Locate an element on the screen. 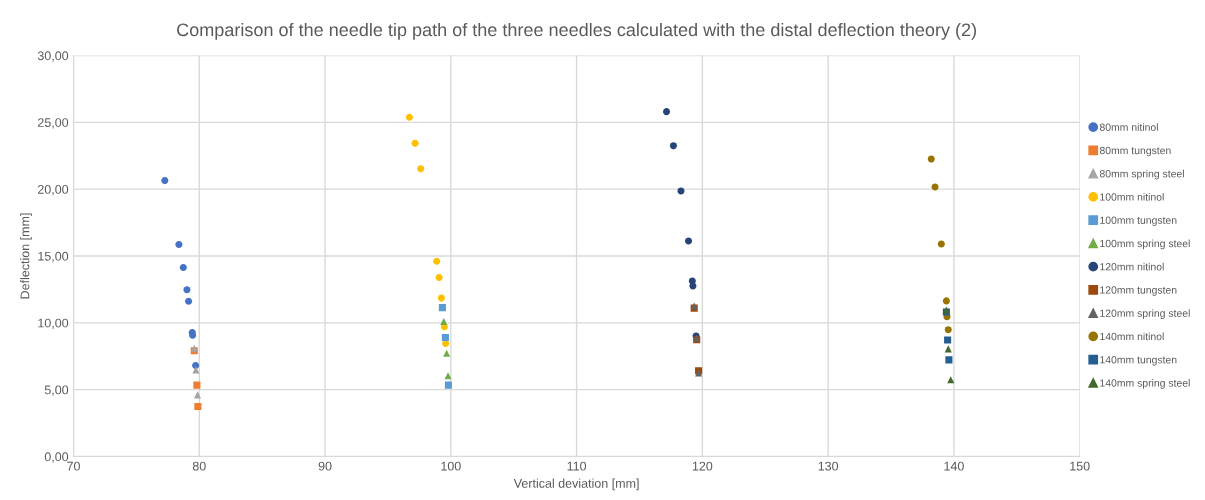 The width and height of the screenshot is (1205, 500). legend-label: 80mm nitinol is located at coordinates (1128, 127).